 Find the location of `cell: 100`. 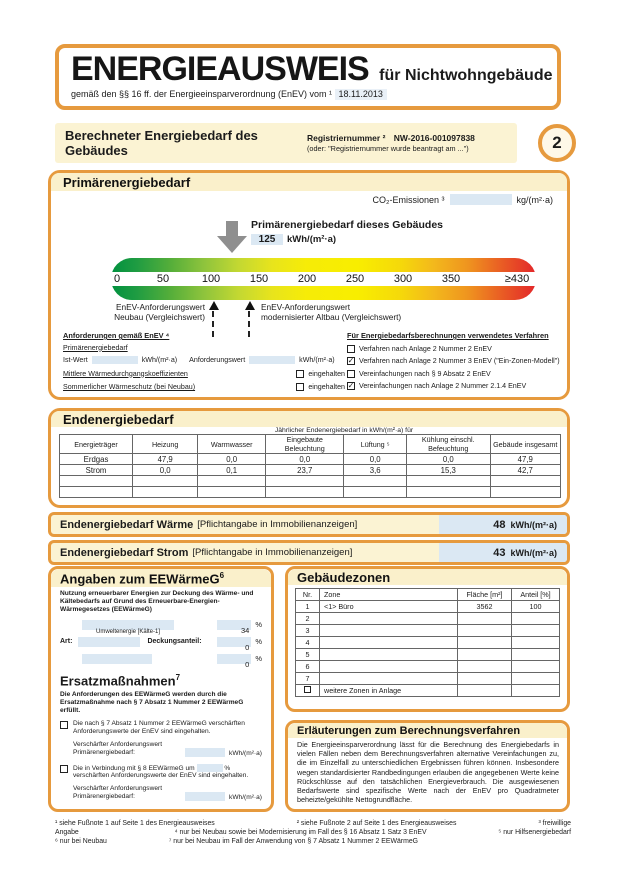

cell: 100 is located at coordinates (535, 606).